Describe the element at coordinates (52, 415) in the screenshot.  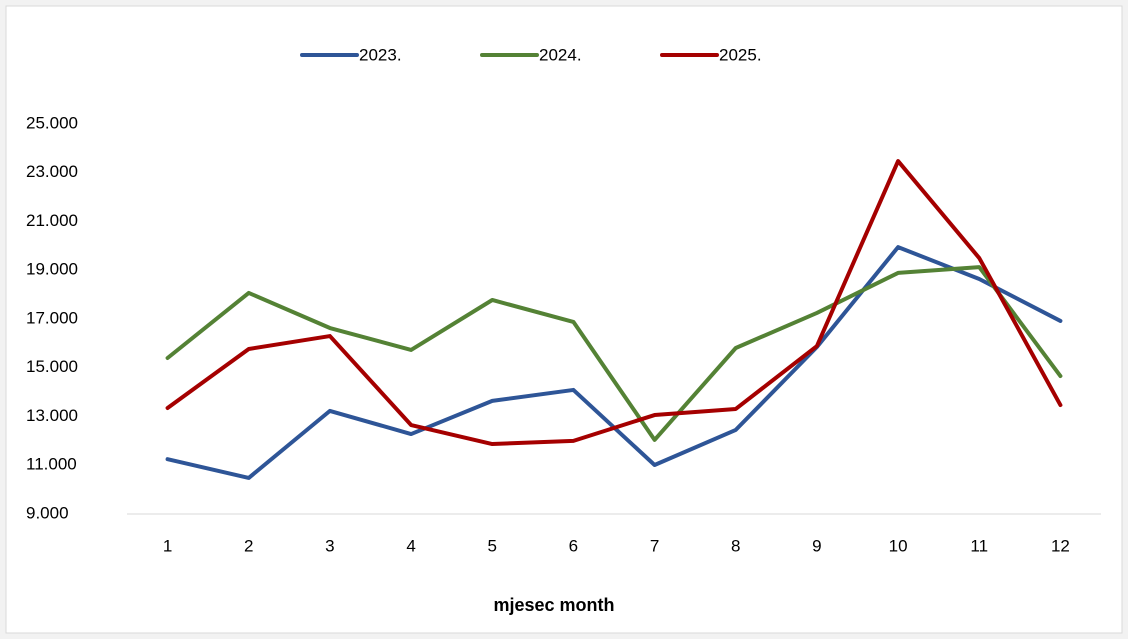
I see `y-tick-label: 13.000` at that location.